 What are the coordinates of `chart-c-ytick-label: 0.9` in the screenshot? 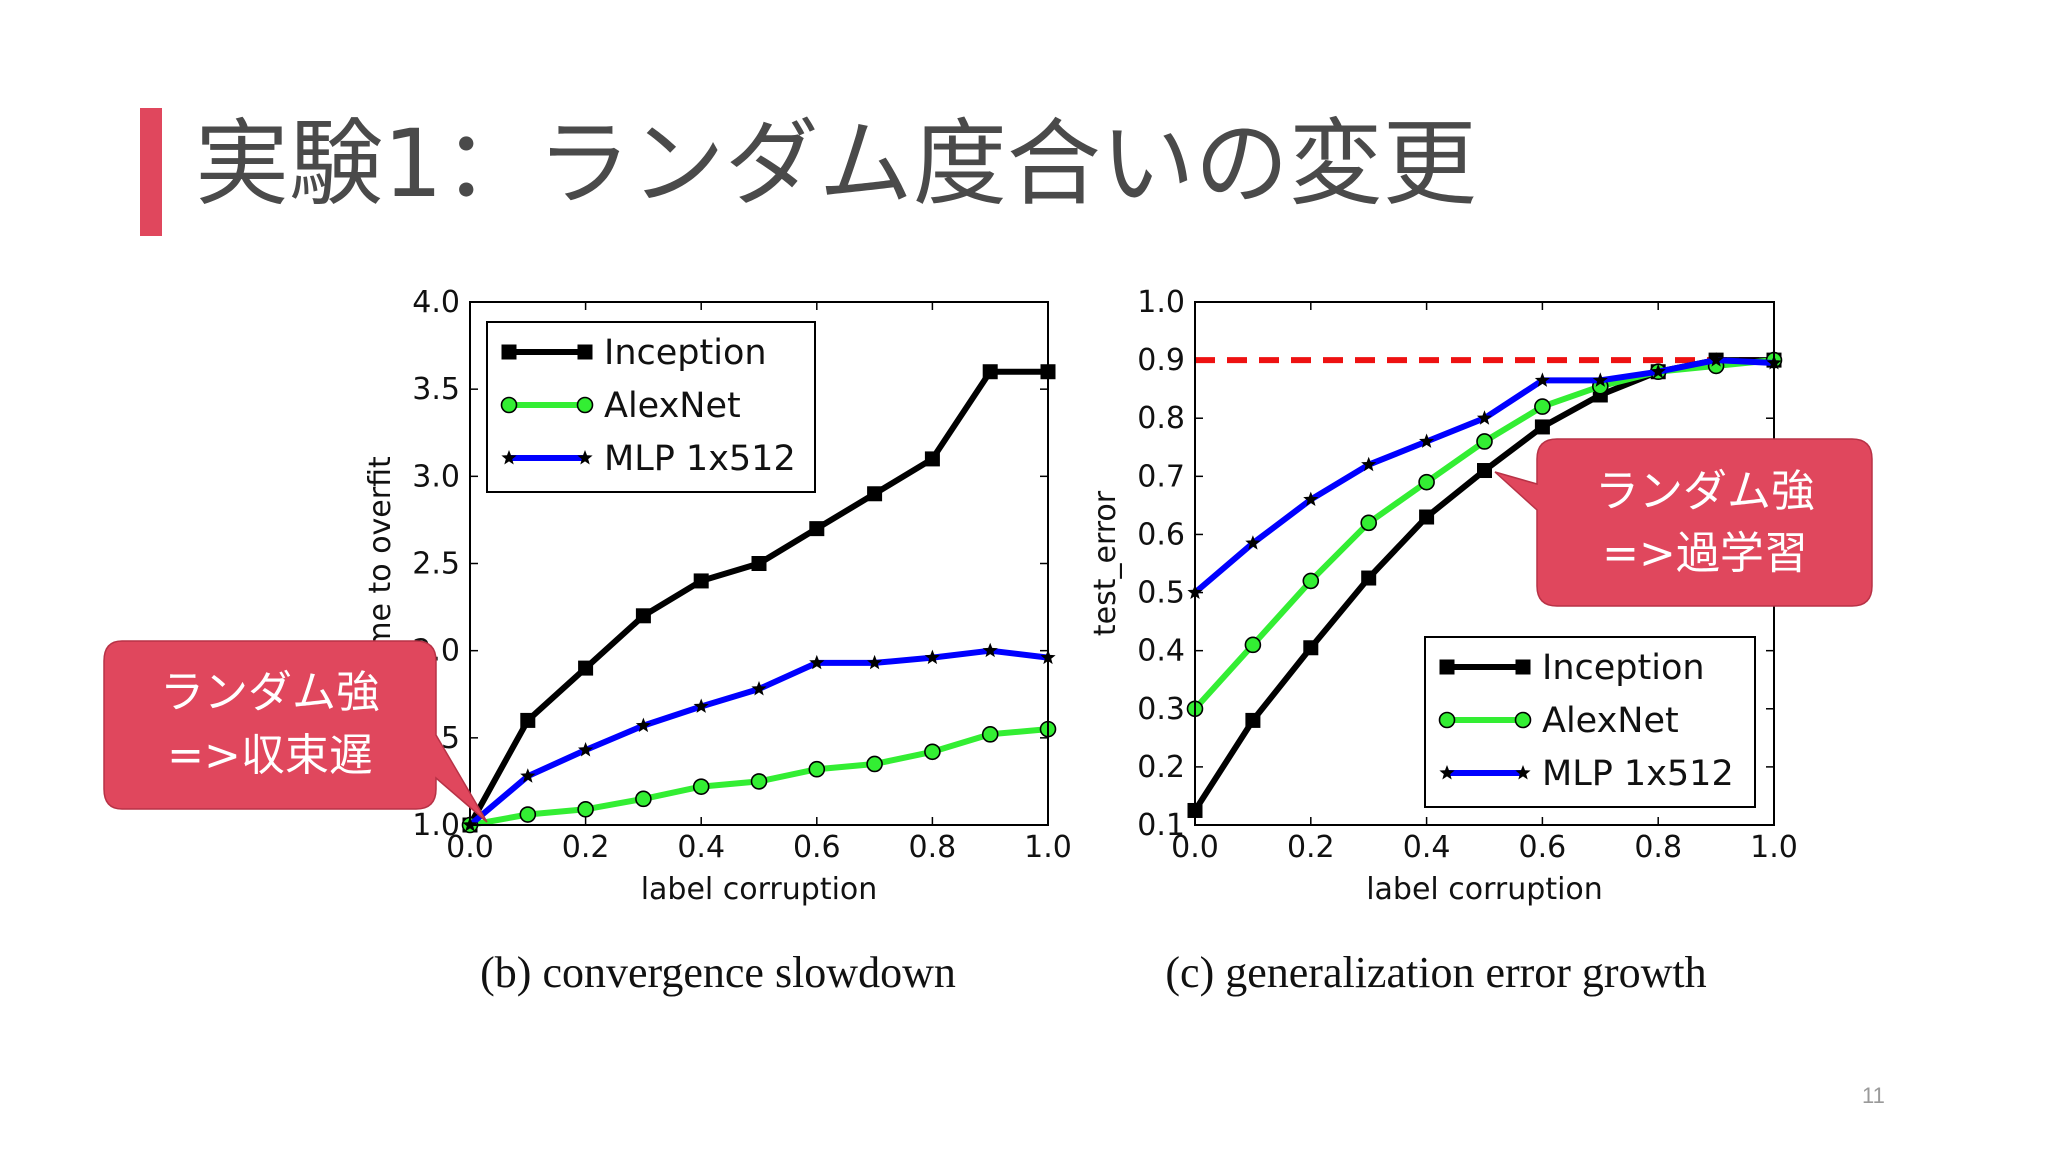 It's located at (1161, 360).